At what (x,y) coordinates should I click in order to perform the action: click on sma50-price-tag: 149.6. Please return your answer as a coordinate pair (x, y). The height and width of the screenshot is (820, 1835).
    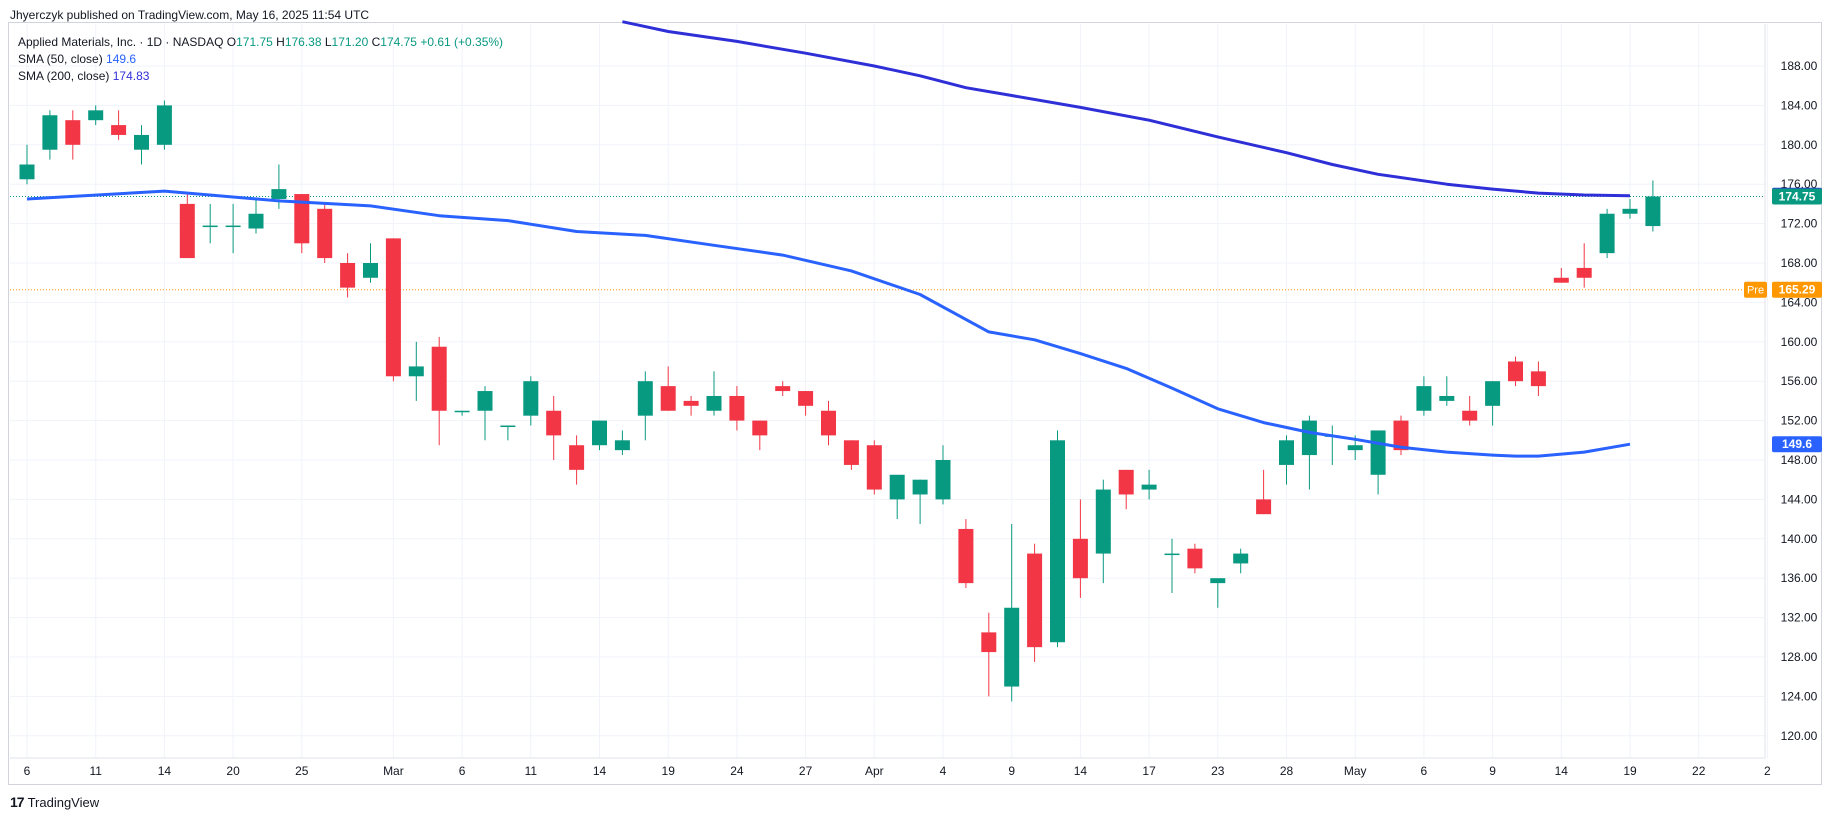
    Looking at the image, I should click on (1797, 444).